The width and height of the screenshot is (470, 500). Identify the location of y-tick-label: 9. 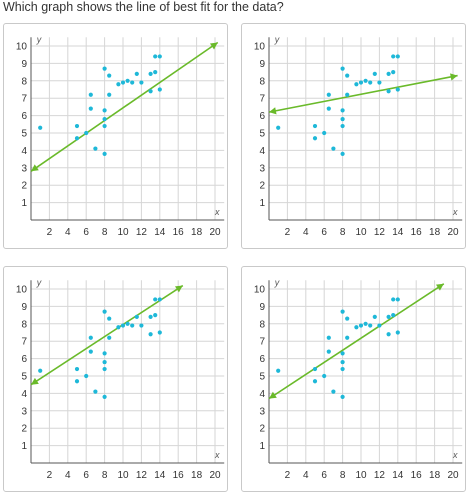
(24, 64).